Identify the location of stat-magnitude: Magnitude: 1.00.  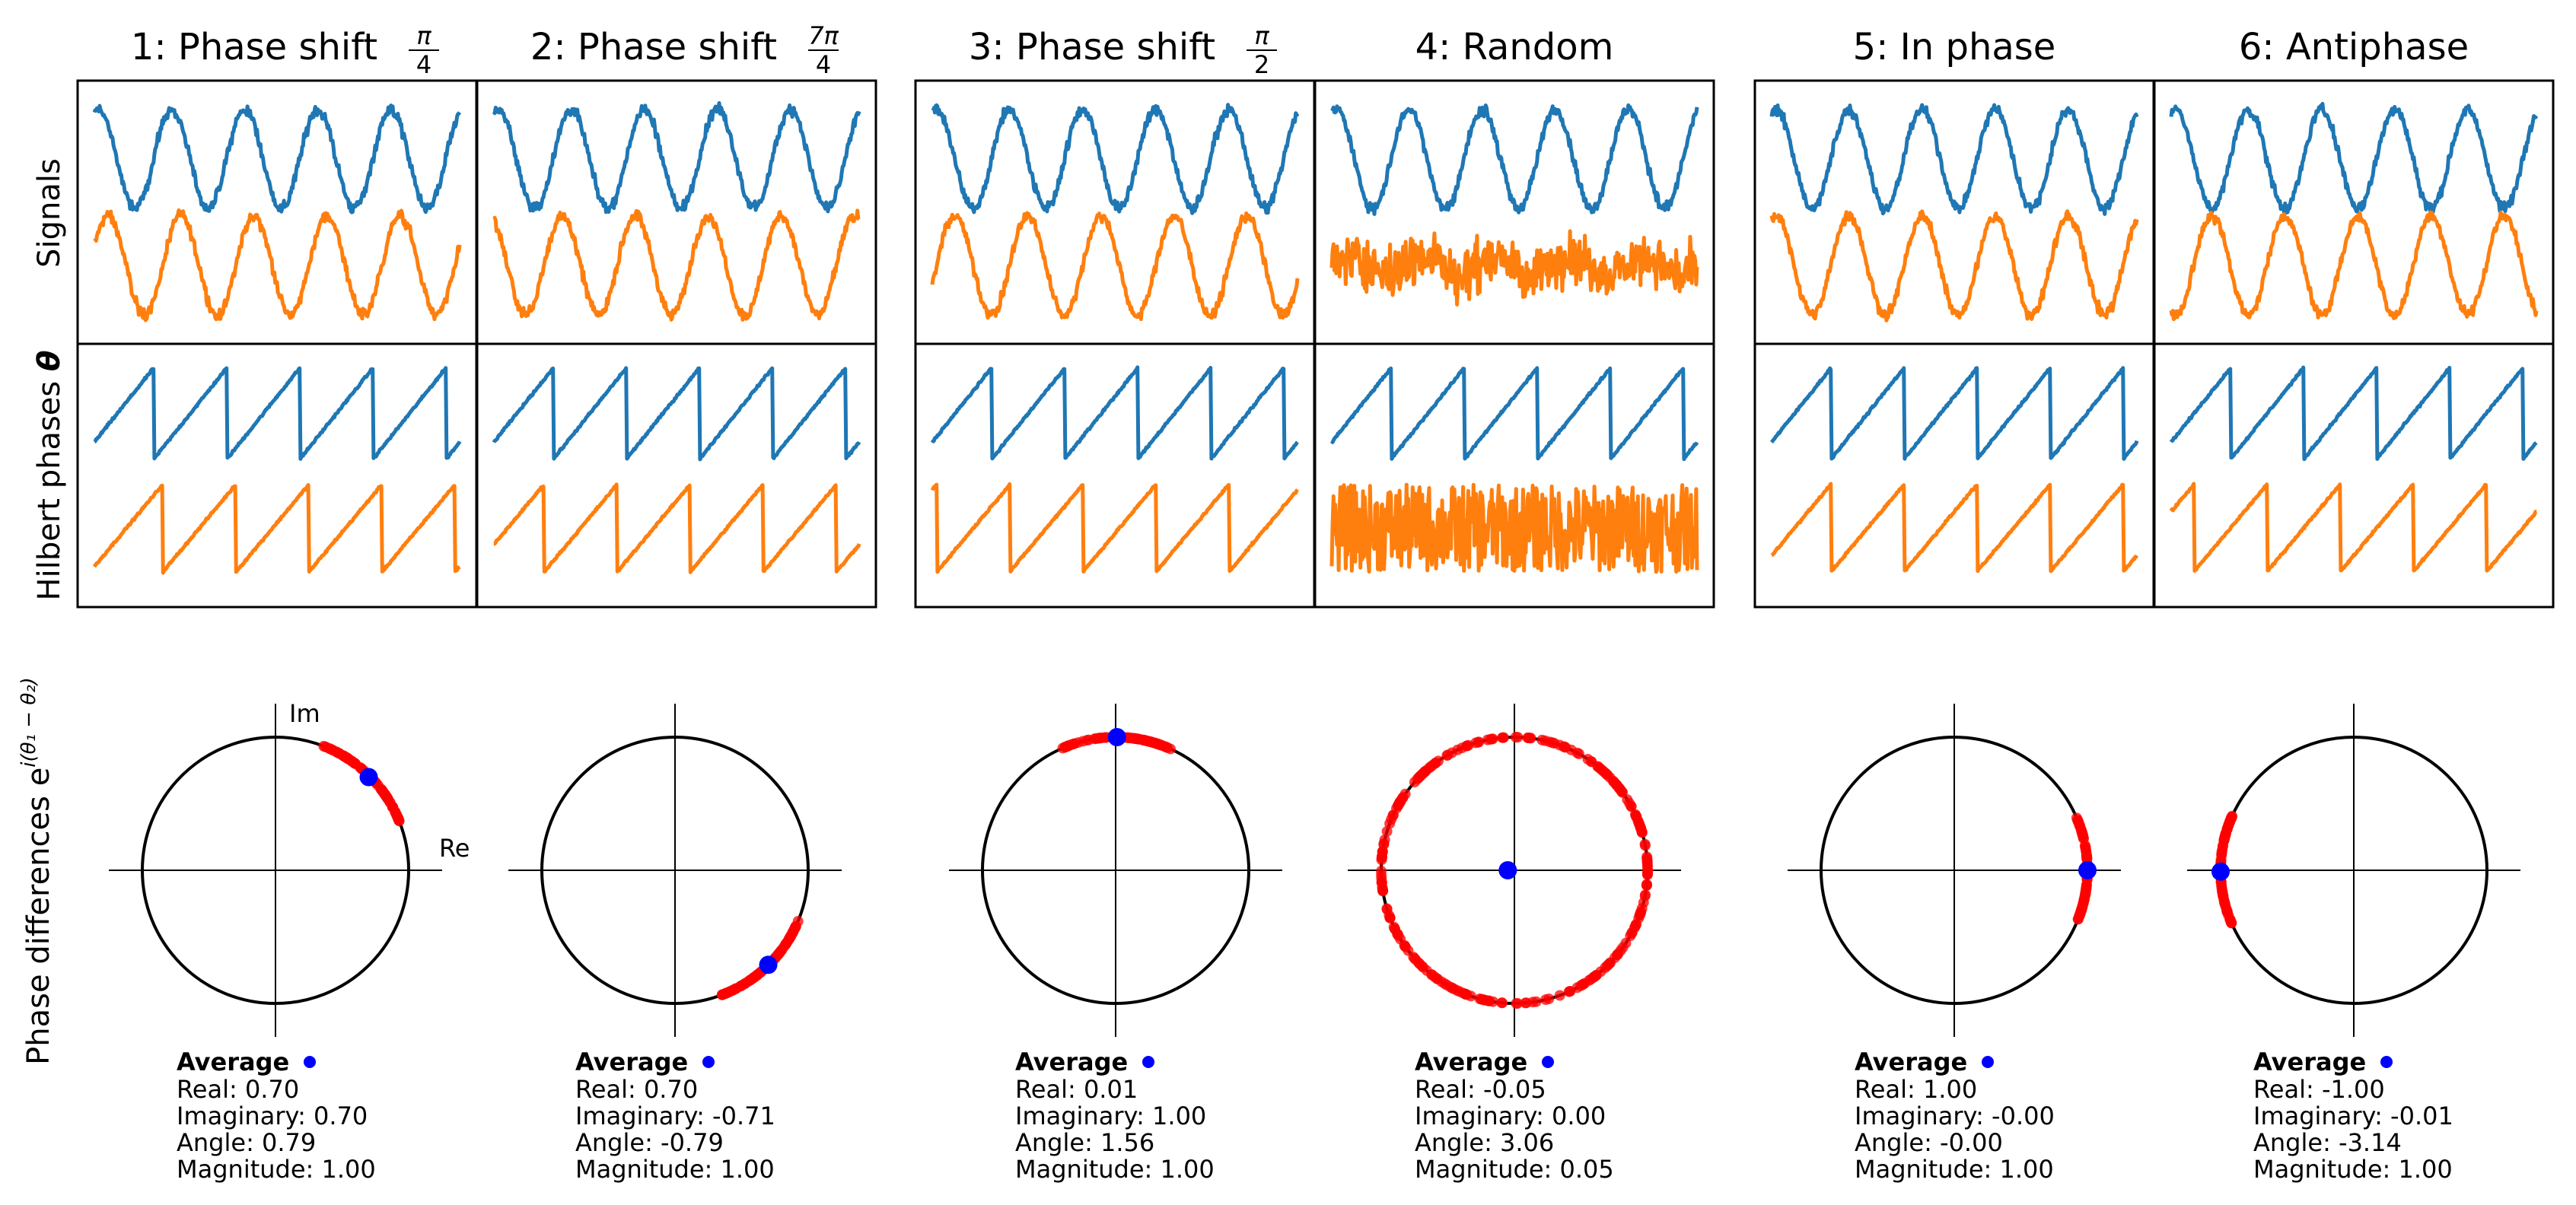
(276, 1169).